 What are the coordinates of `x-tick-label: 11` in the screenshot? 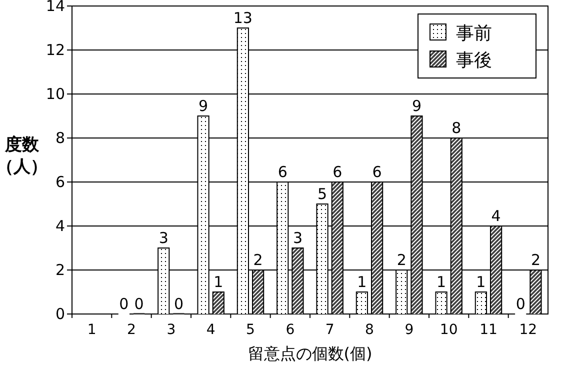 It's located at (489, 330).